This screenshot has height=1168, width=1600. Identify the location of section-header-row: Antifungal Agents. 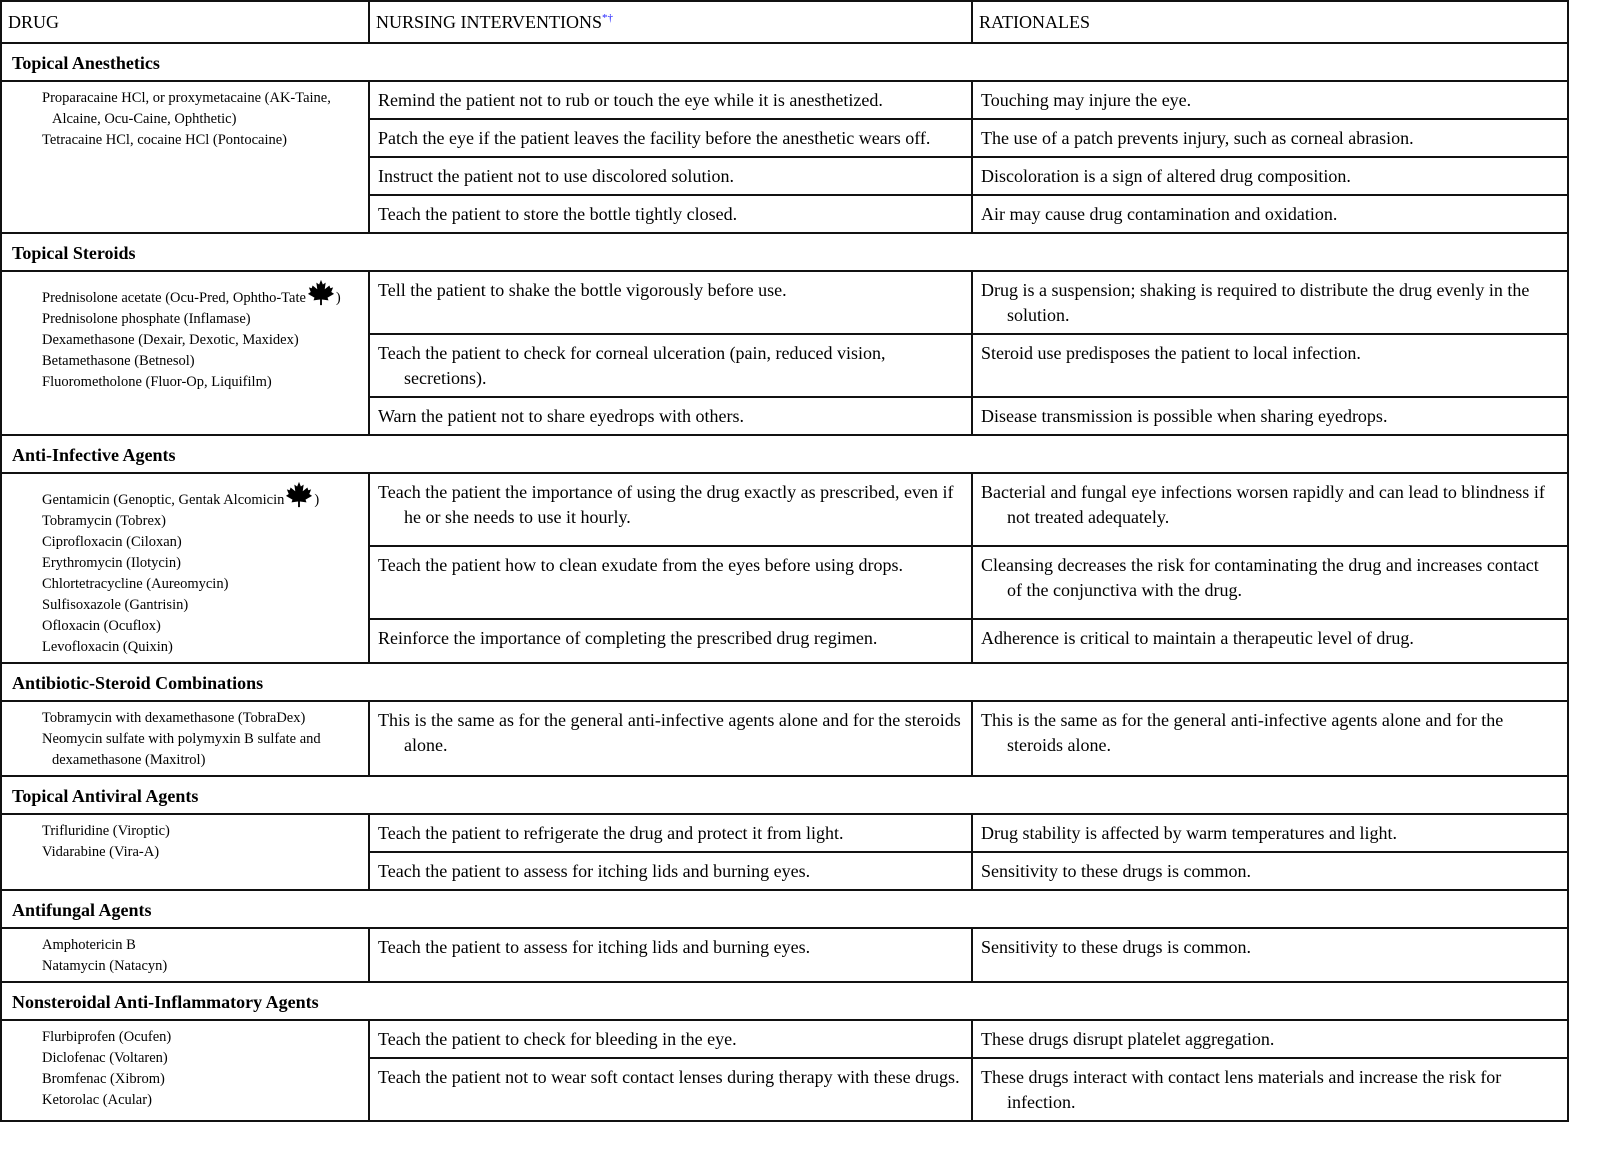
(784, 909).